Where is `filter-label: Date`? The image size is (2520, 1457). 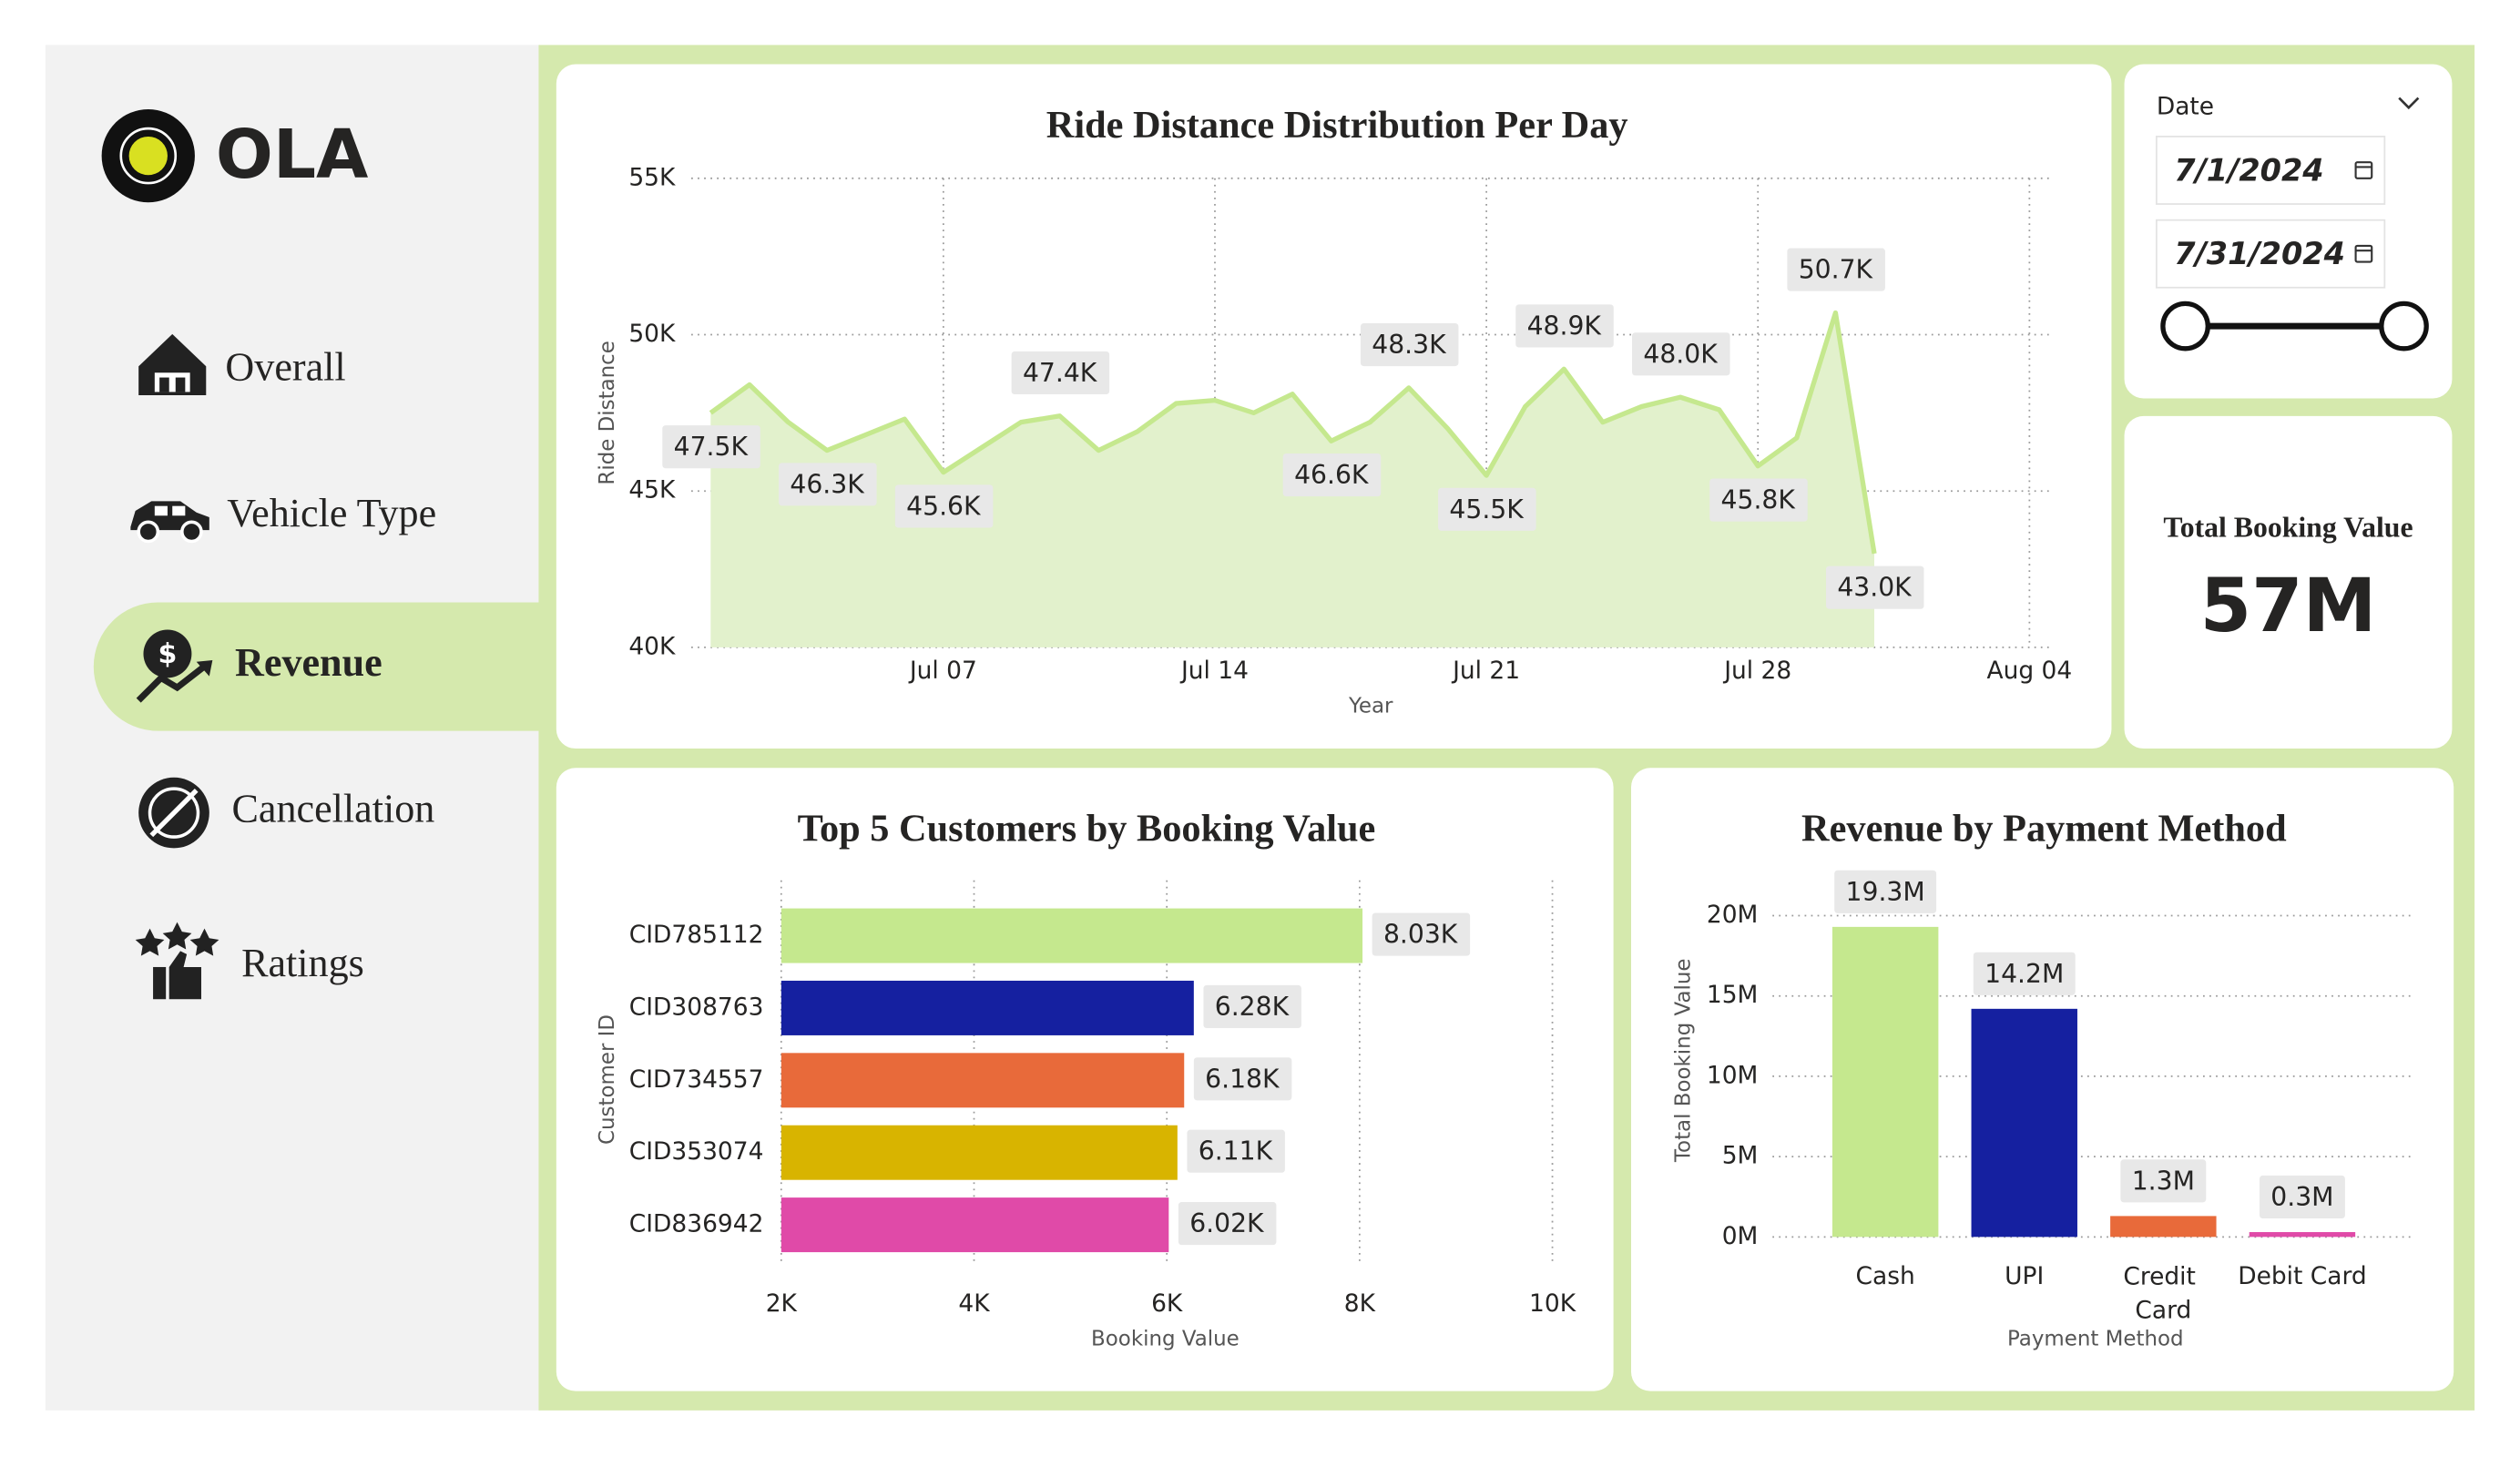 filter-label: Date is located at coordinates (2185, 107).